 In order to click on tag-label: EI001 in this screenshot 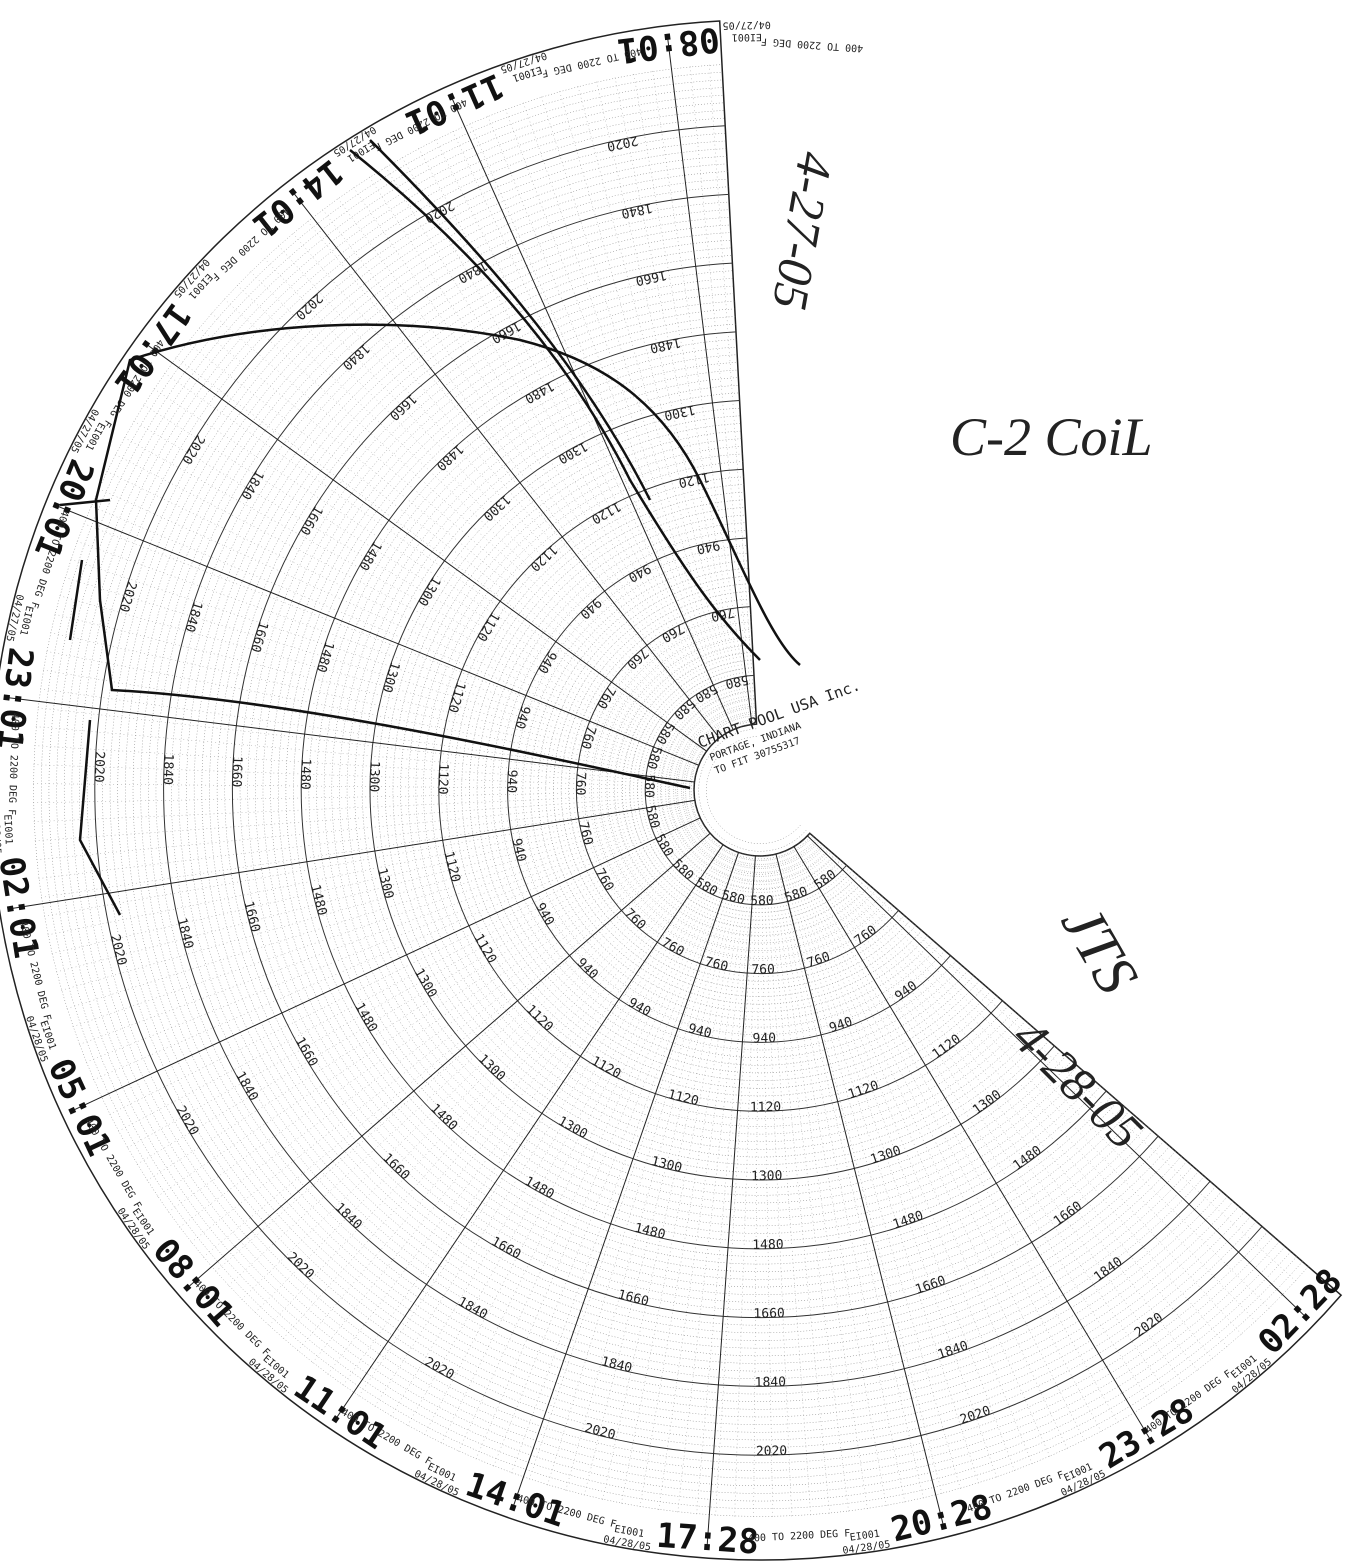, I will do `click(7, 829)`.